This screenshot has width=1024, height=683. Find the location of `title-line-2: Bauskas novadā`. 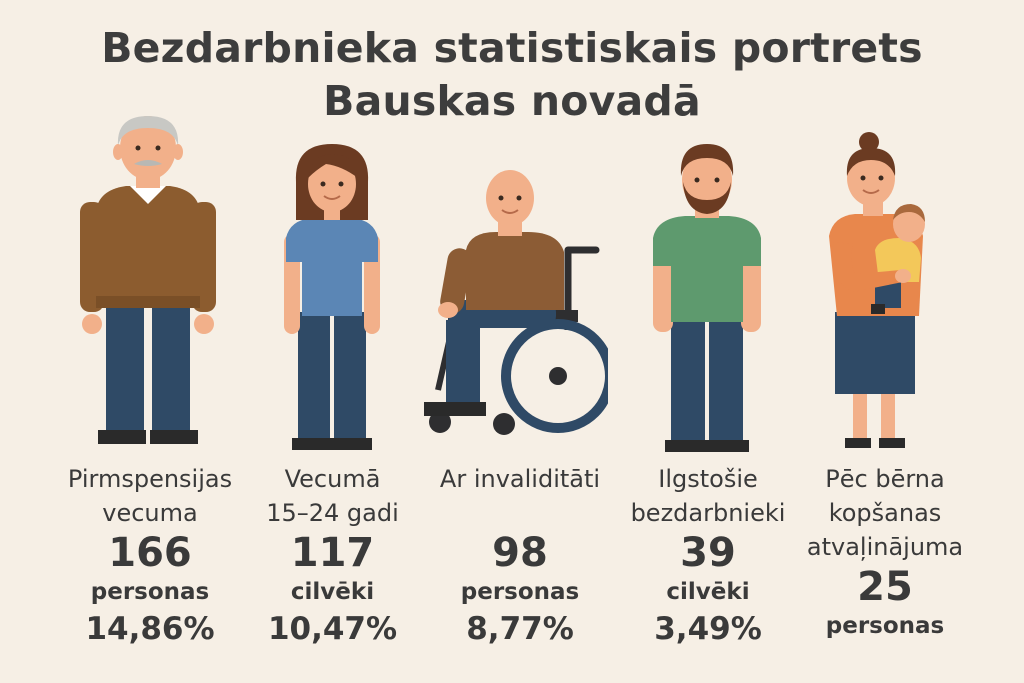

title-line-2: Bauskas novadā is located at coordinates (512, 101).